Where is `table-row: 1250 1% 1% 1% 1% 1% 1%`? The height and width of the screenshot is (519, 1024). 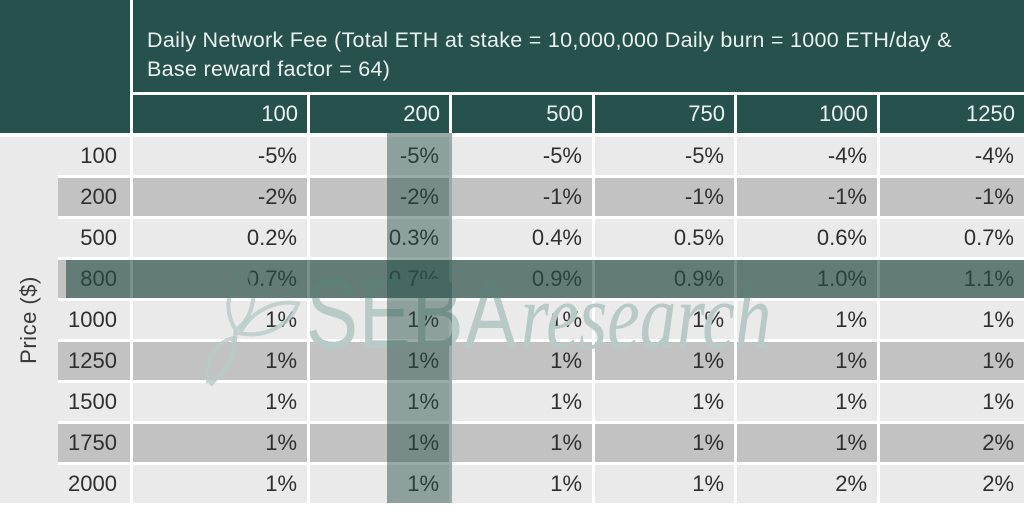 table-row: 1250 1% 1% 1% 1% 1% 1% is located at coordinates (541, 361).